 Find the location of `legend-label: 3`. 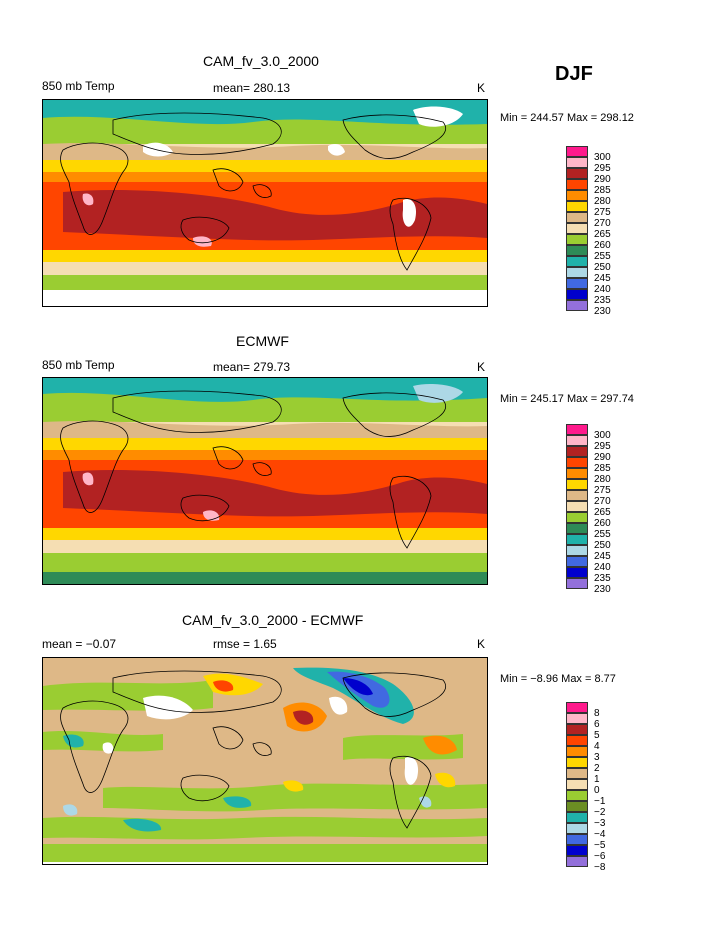

legend-label: 3 is located at coordinates (597, 757).